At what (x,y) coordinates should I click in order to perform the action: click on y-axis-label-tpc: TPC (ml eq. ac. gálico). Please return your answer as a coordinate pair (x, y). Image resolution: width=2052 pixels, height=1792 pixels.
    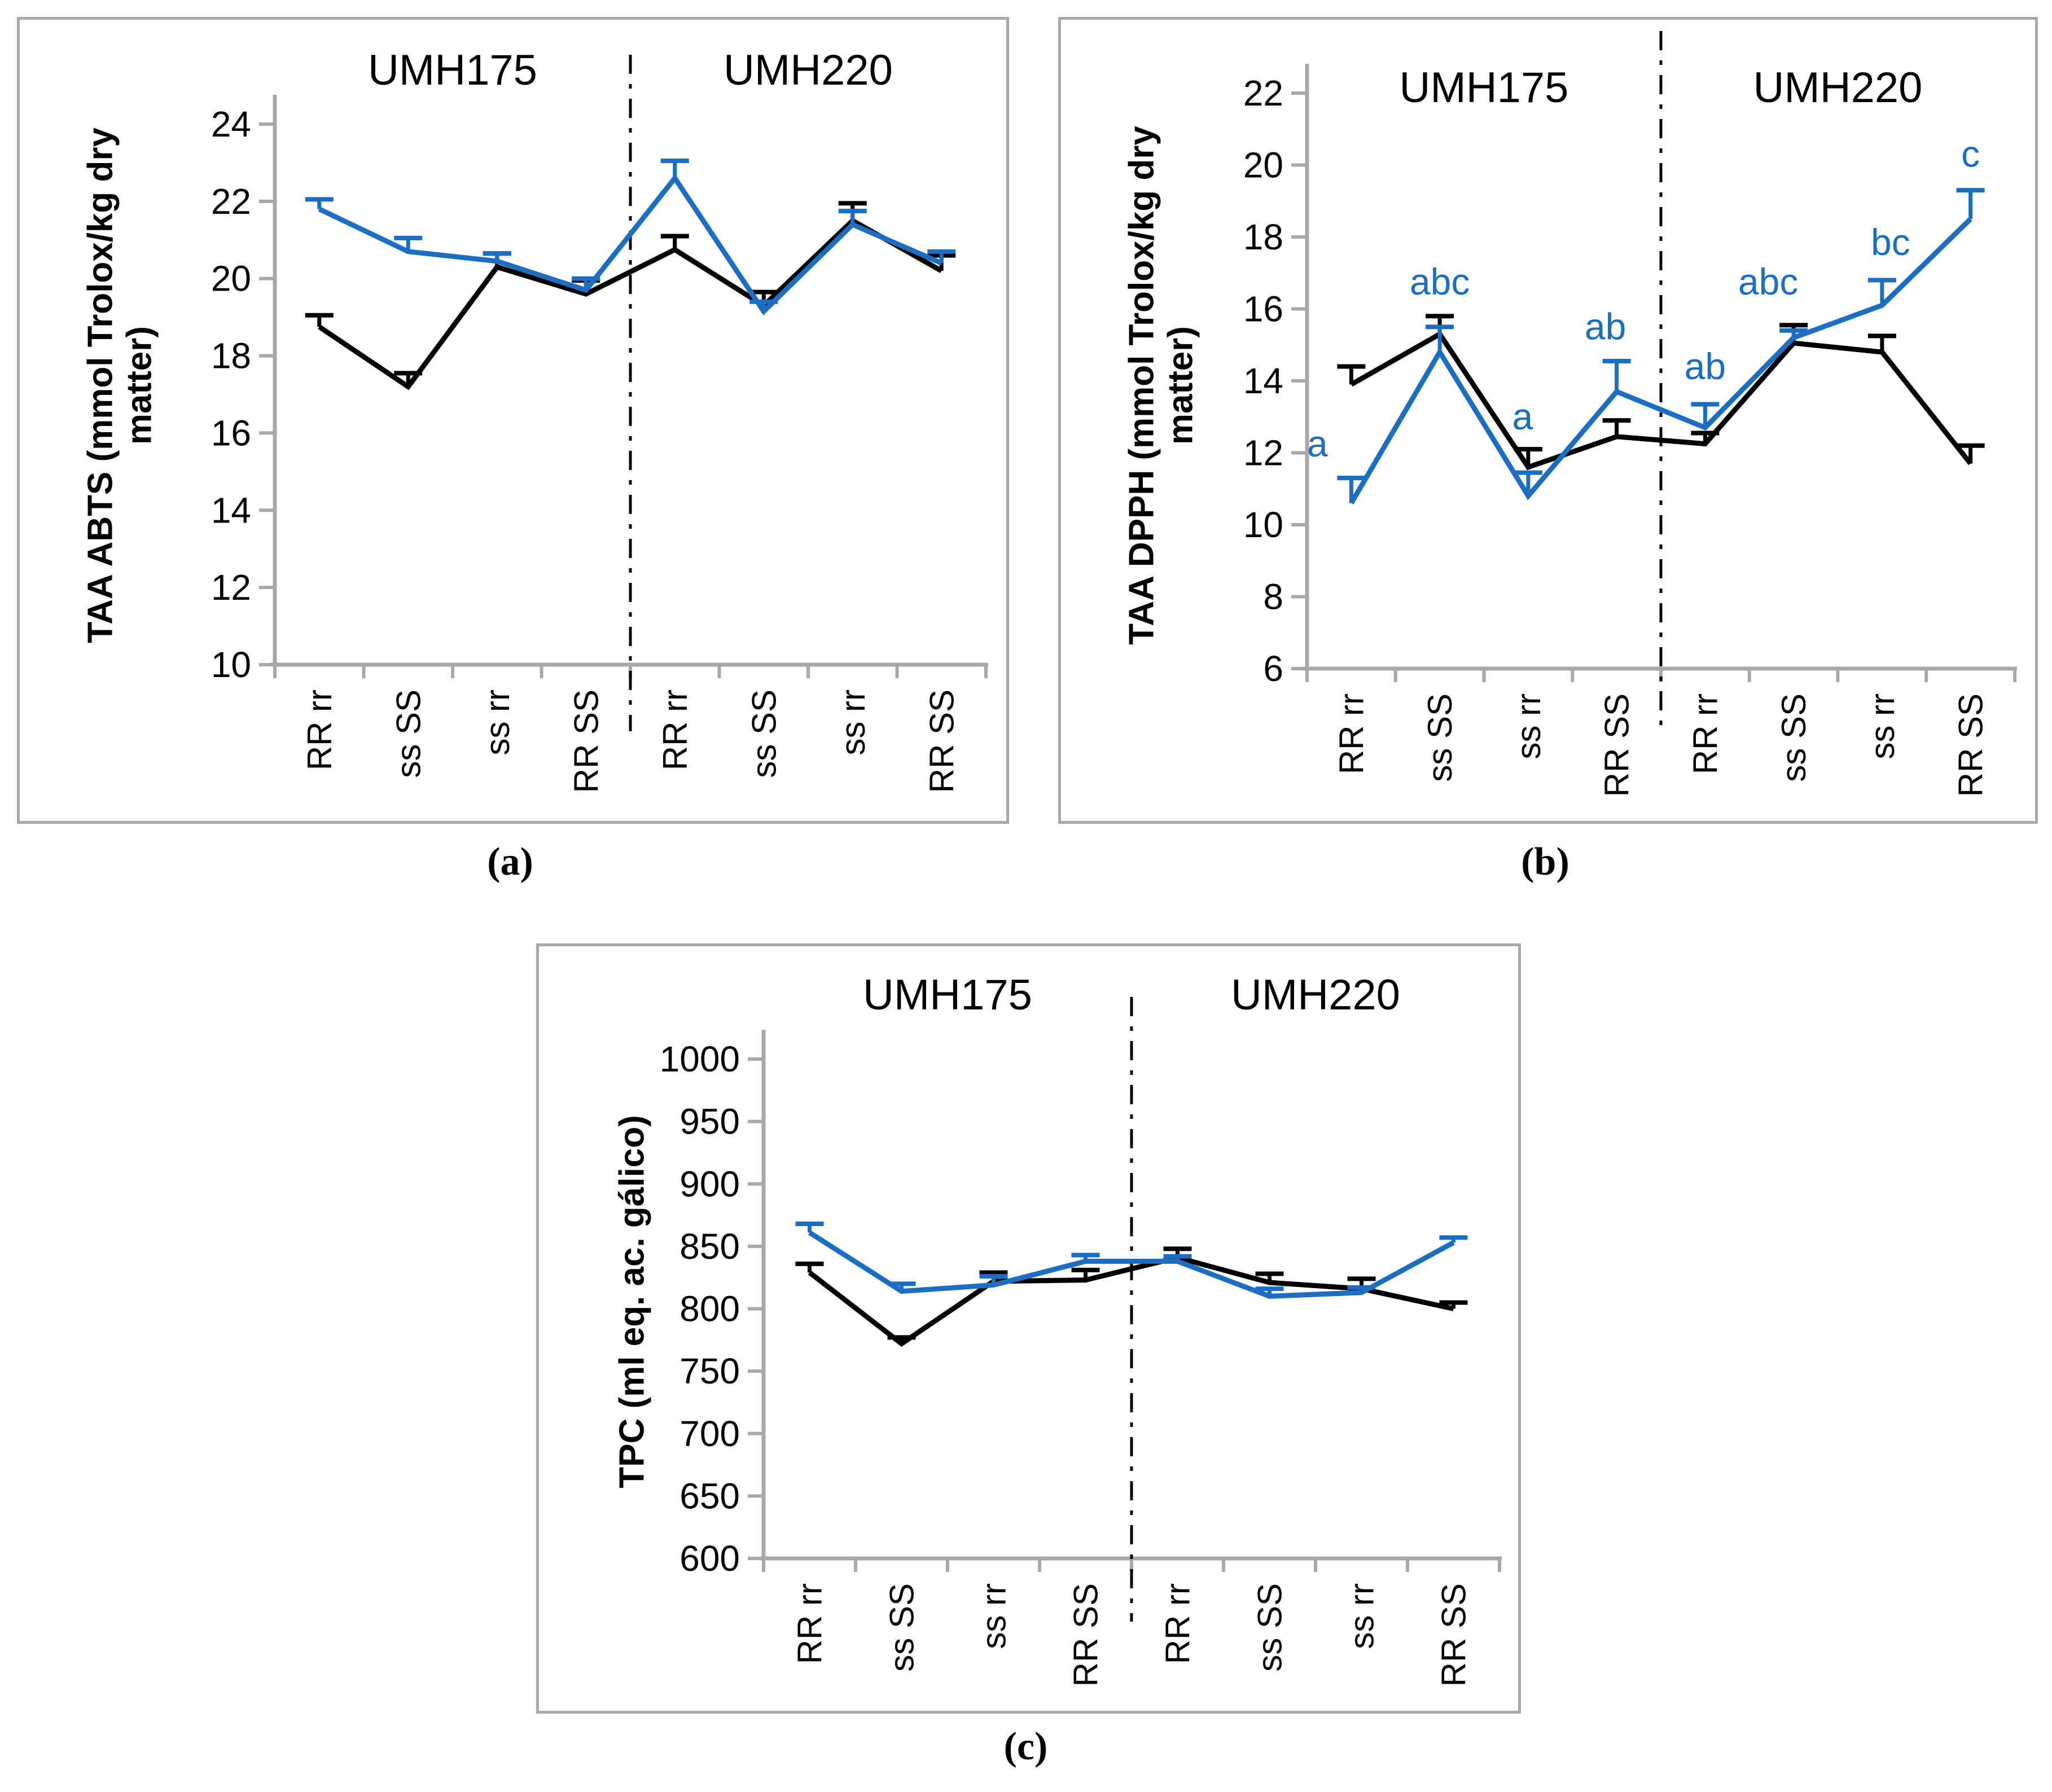
    Looking at the image, I should click on (632, 1301).